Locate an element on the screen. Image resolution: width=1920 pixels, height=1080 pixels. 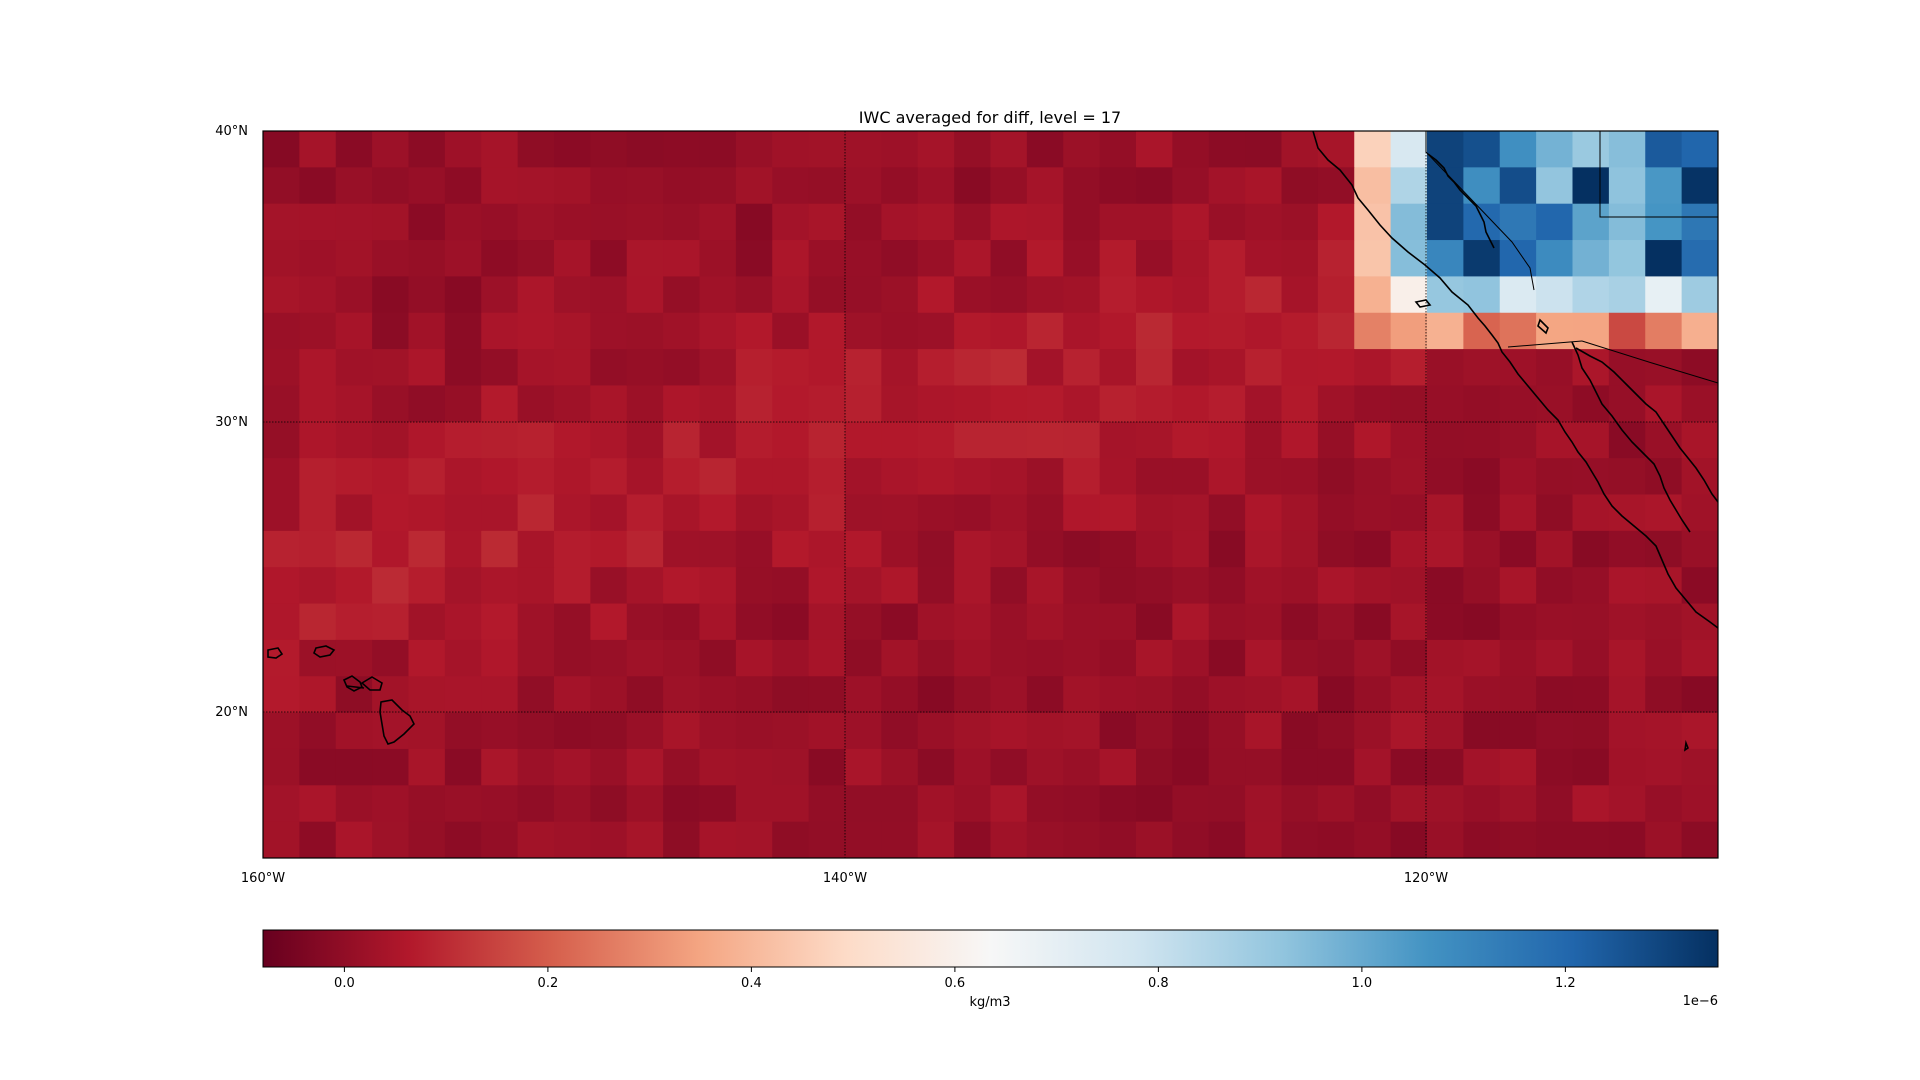
colorbar: 0.0 0.2 0.4 0.6 0.8 1.0 1.2 kg/m3 1e−6 is located at coordinates (990, 969).